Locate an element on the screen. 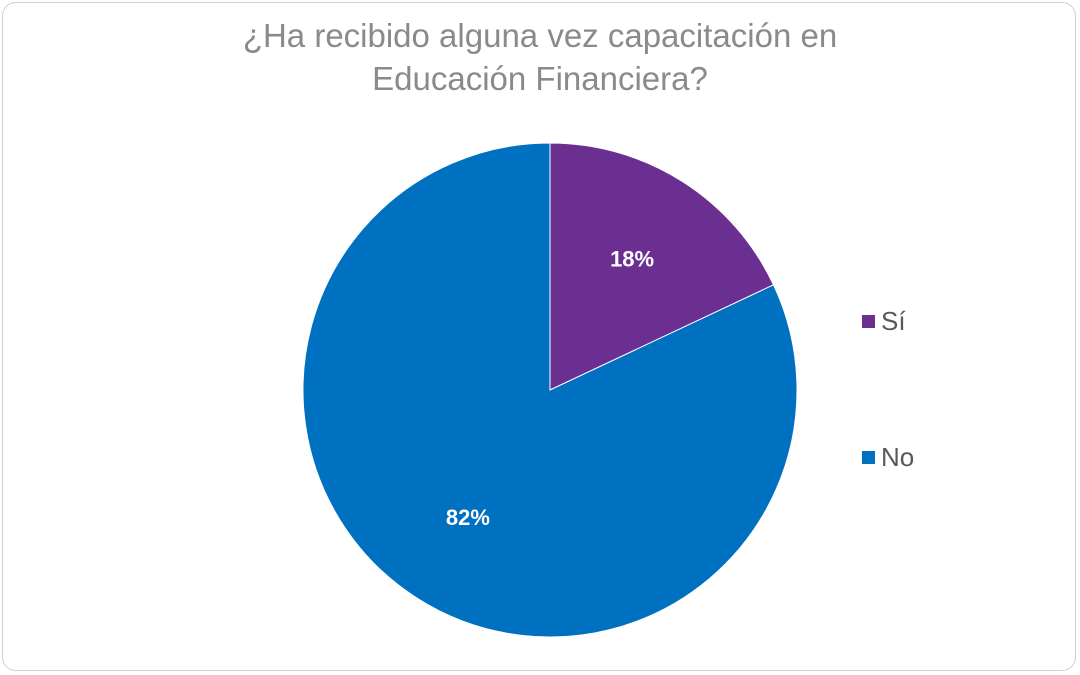  chart-title-line-2: Educación Financiera? is located at coordinates (540, 78).